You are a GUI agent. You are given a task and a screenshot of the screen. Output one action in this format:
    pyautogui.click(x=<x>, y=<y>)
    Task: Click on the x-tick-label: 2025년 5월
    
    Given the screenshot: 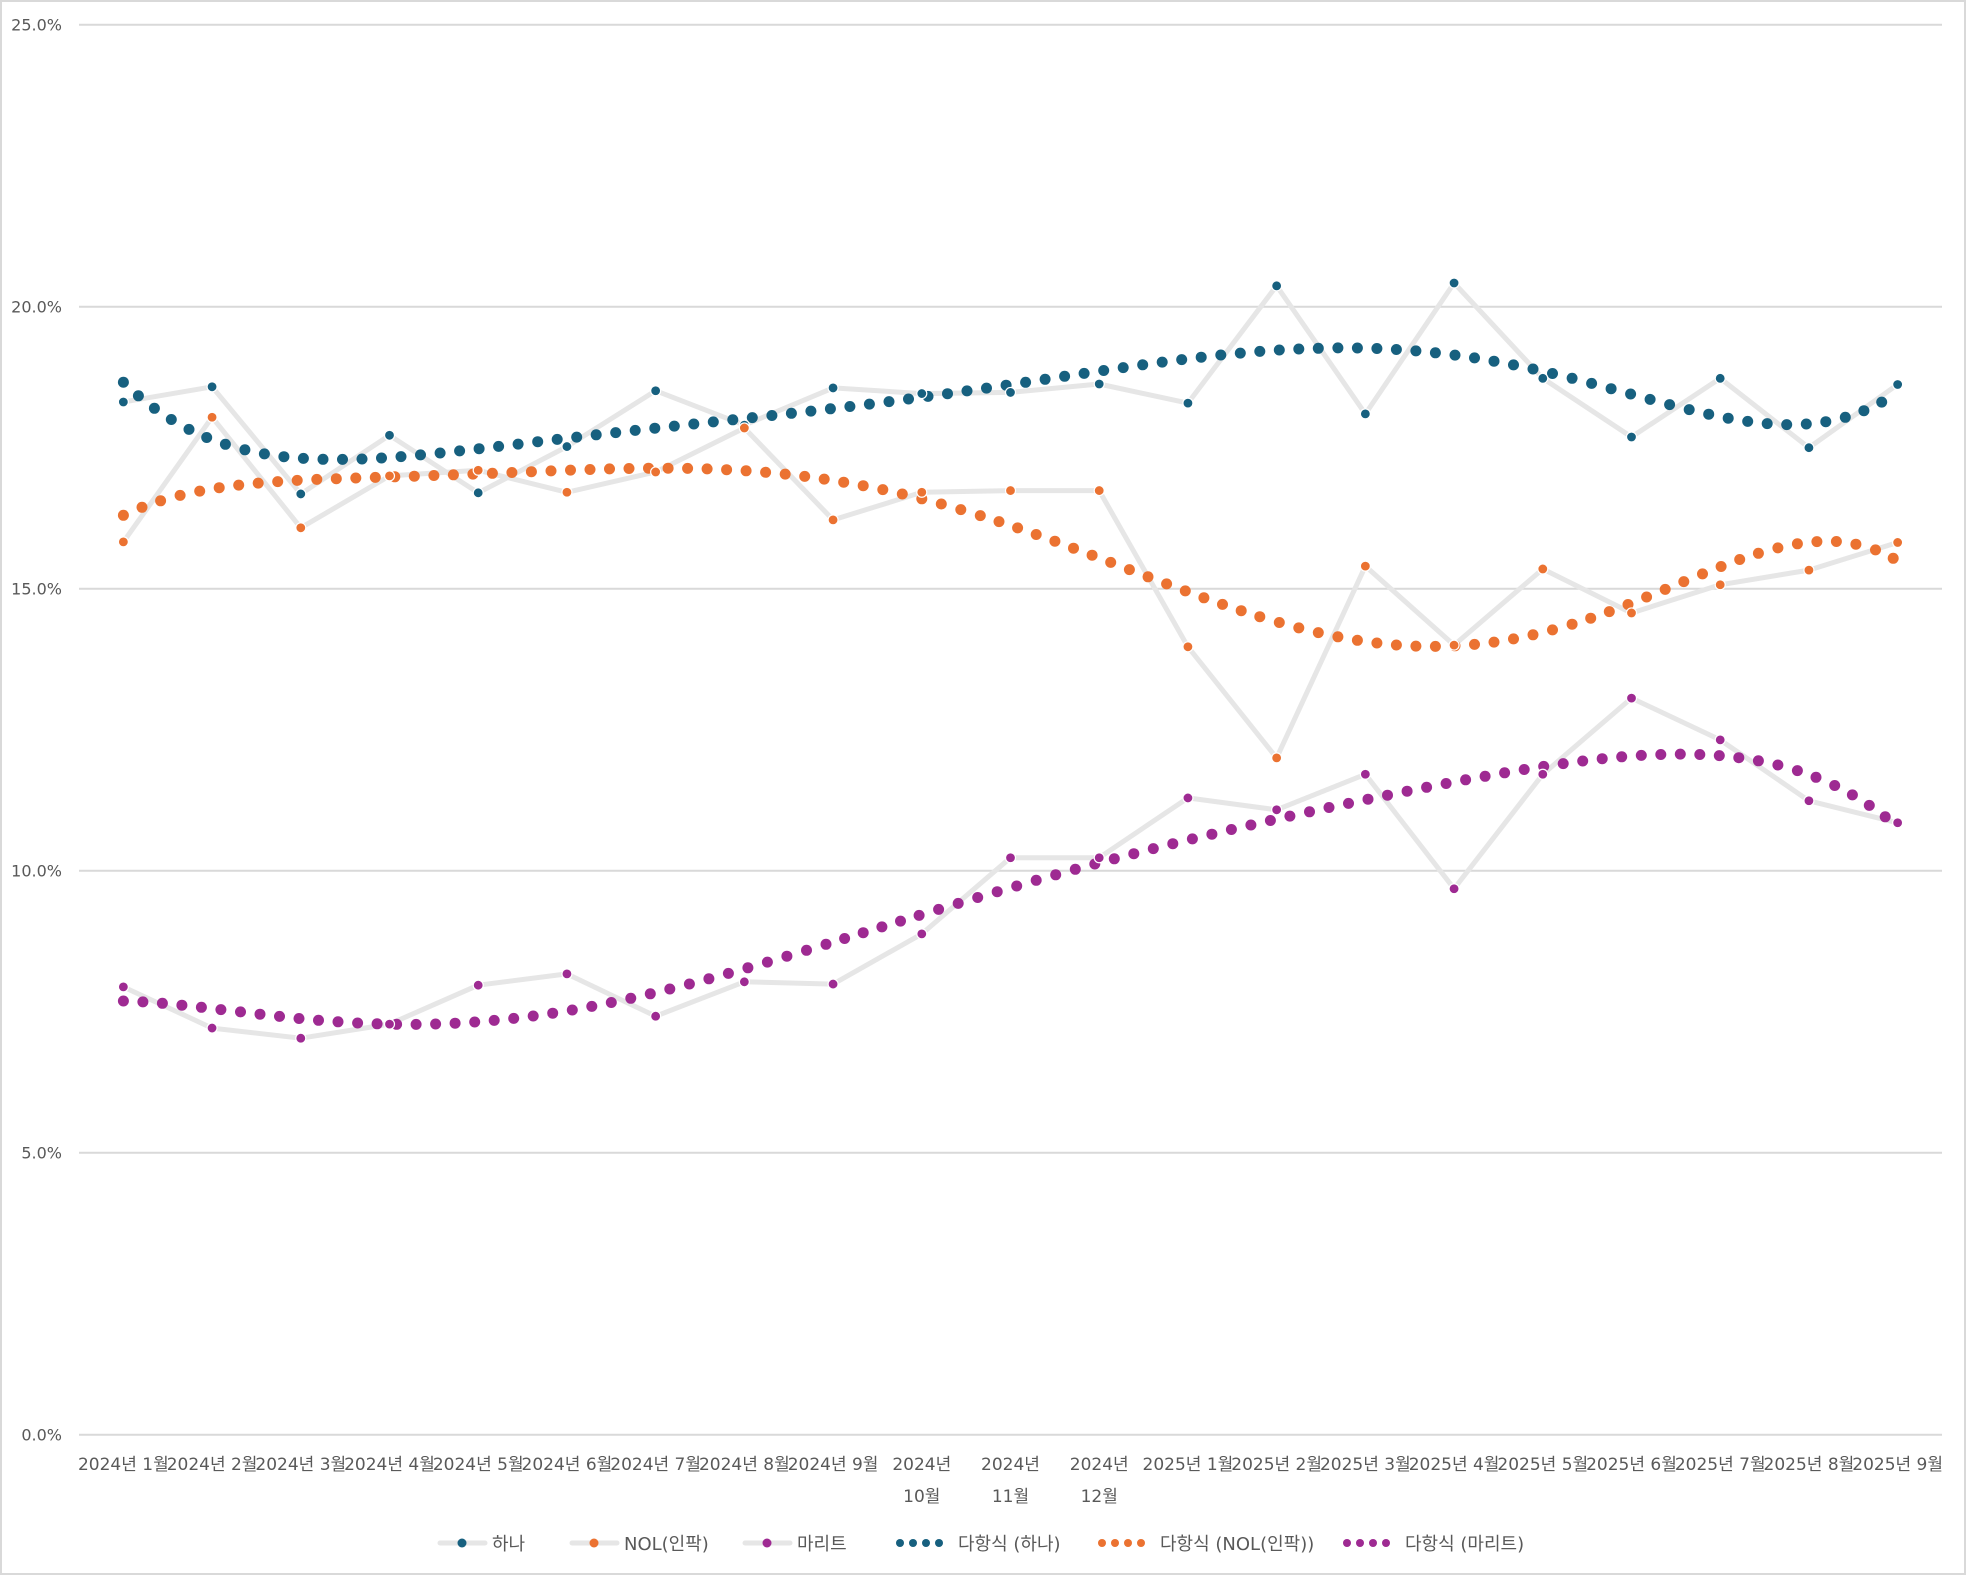 What is the action you would take?
    pyautogui.click(x=1542, y=1465)
    